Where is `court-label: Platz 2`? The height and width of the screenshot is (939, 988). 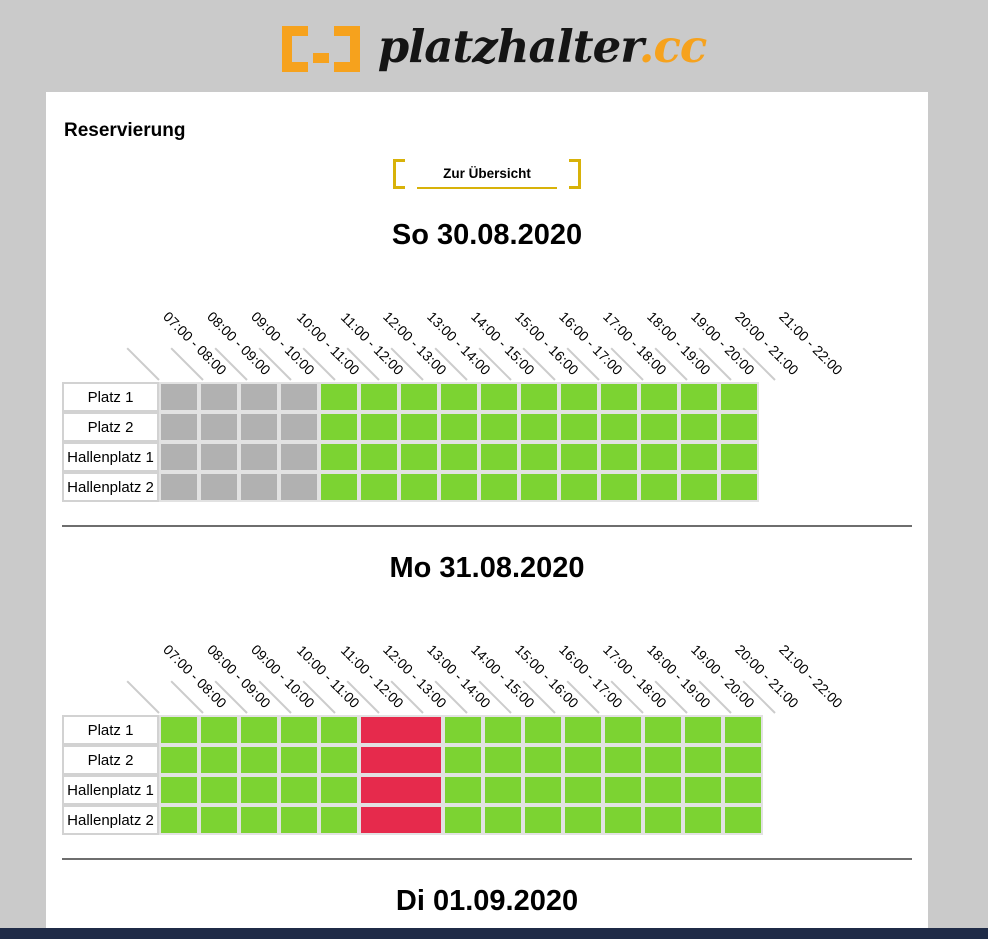 court-label: Platz 2 is located at coordinates (110, 760).